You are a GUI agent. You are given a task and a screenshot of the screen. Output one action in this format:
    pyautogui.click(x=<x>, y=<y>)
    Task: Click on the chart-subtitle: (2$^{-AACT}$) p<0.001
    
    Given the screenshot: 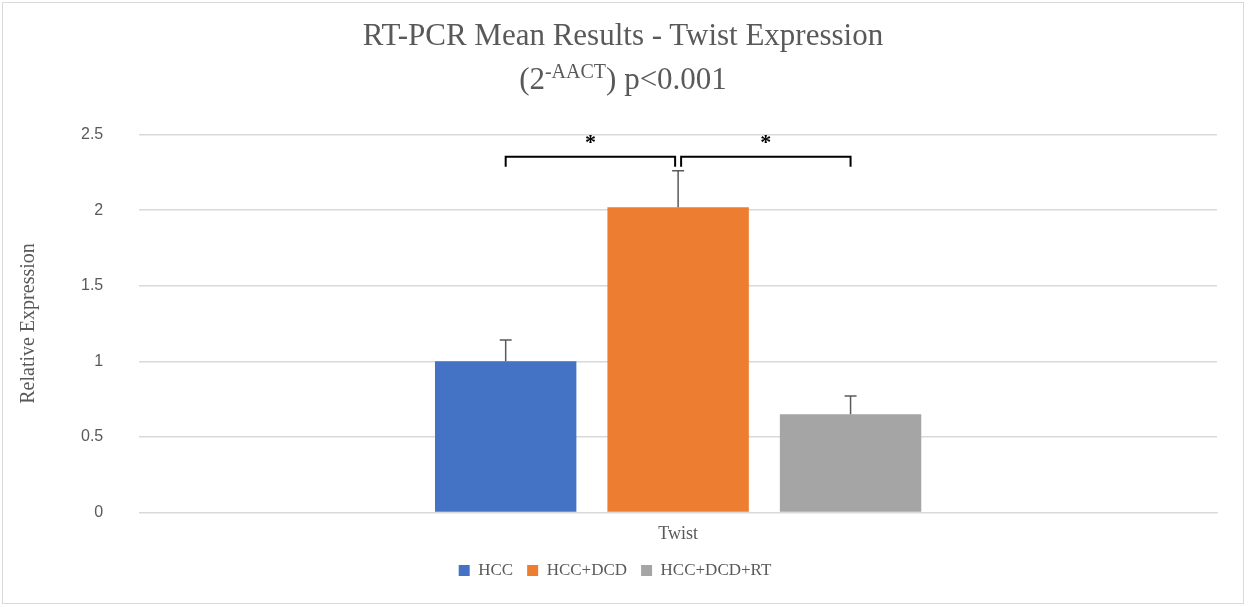 What is the action you would take?
    pyautogui.click(x=623, y=78)
    